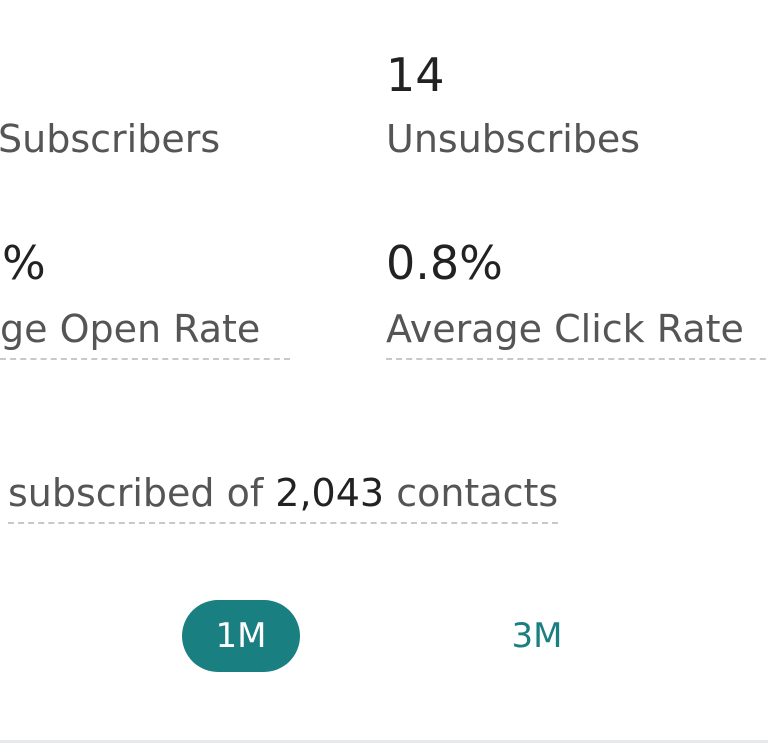  Describe the element at coordinates (24, 263) in the screenshot. I see `stat-value: %` at that location.